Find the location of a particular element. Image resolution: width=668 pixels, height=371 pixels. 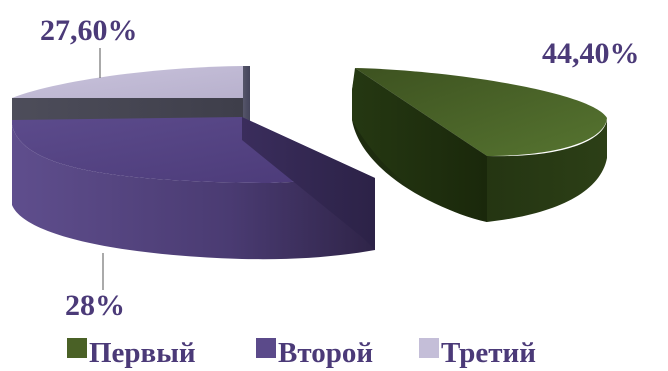

data-label-perviy: 44,40% is located at coordinates (591, 53).